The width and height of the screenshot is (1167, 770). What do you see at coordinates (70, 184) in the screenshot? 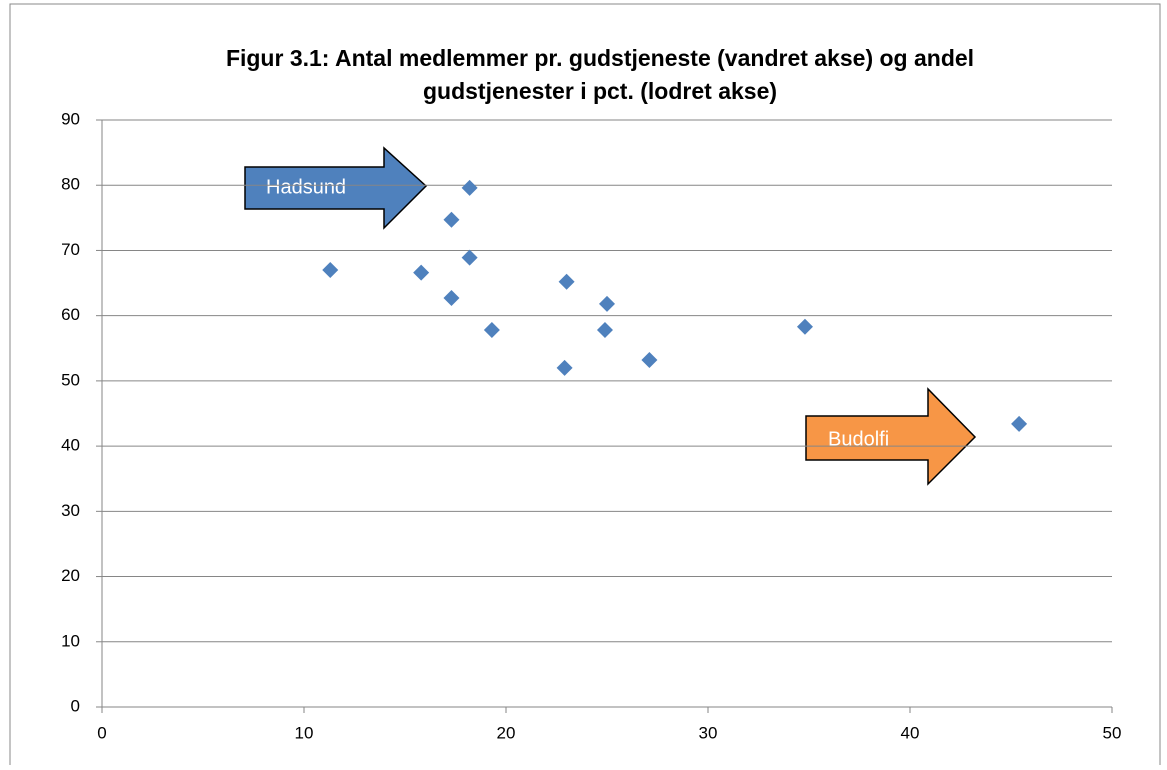
I see `y-tick-label: 80` at bounding box center [70, 184].